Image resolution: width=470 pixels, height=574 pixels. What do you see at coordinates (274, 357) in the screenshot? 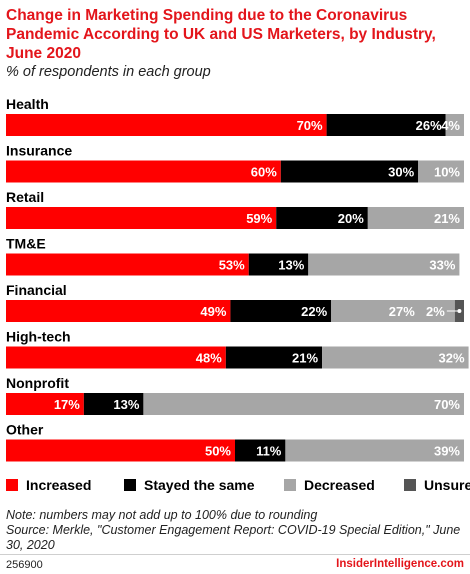
I see `bar-segment-high-tech-stayed-the-same` at bounding box center [274, 357].